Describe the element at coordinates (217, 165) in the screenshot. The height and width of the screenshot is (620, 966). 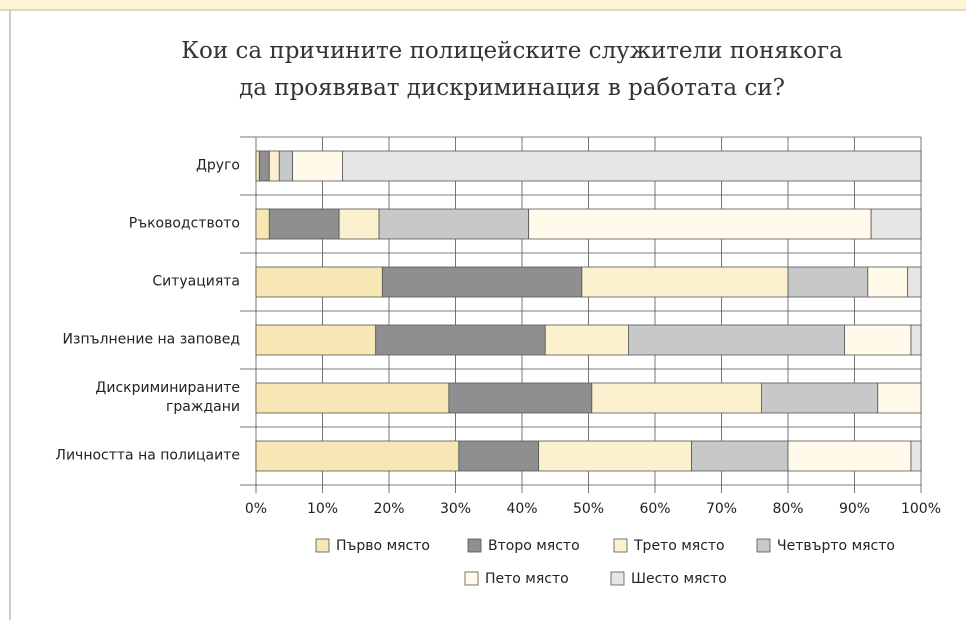
I see `y-tick-label: Друго` at that location.